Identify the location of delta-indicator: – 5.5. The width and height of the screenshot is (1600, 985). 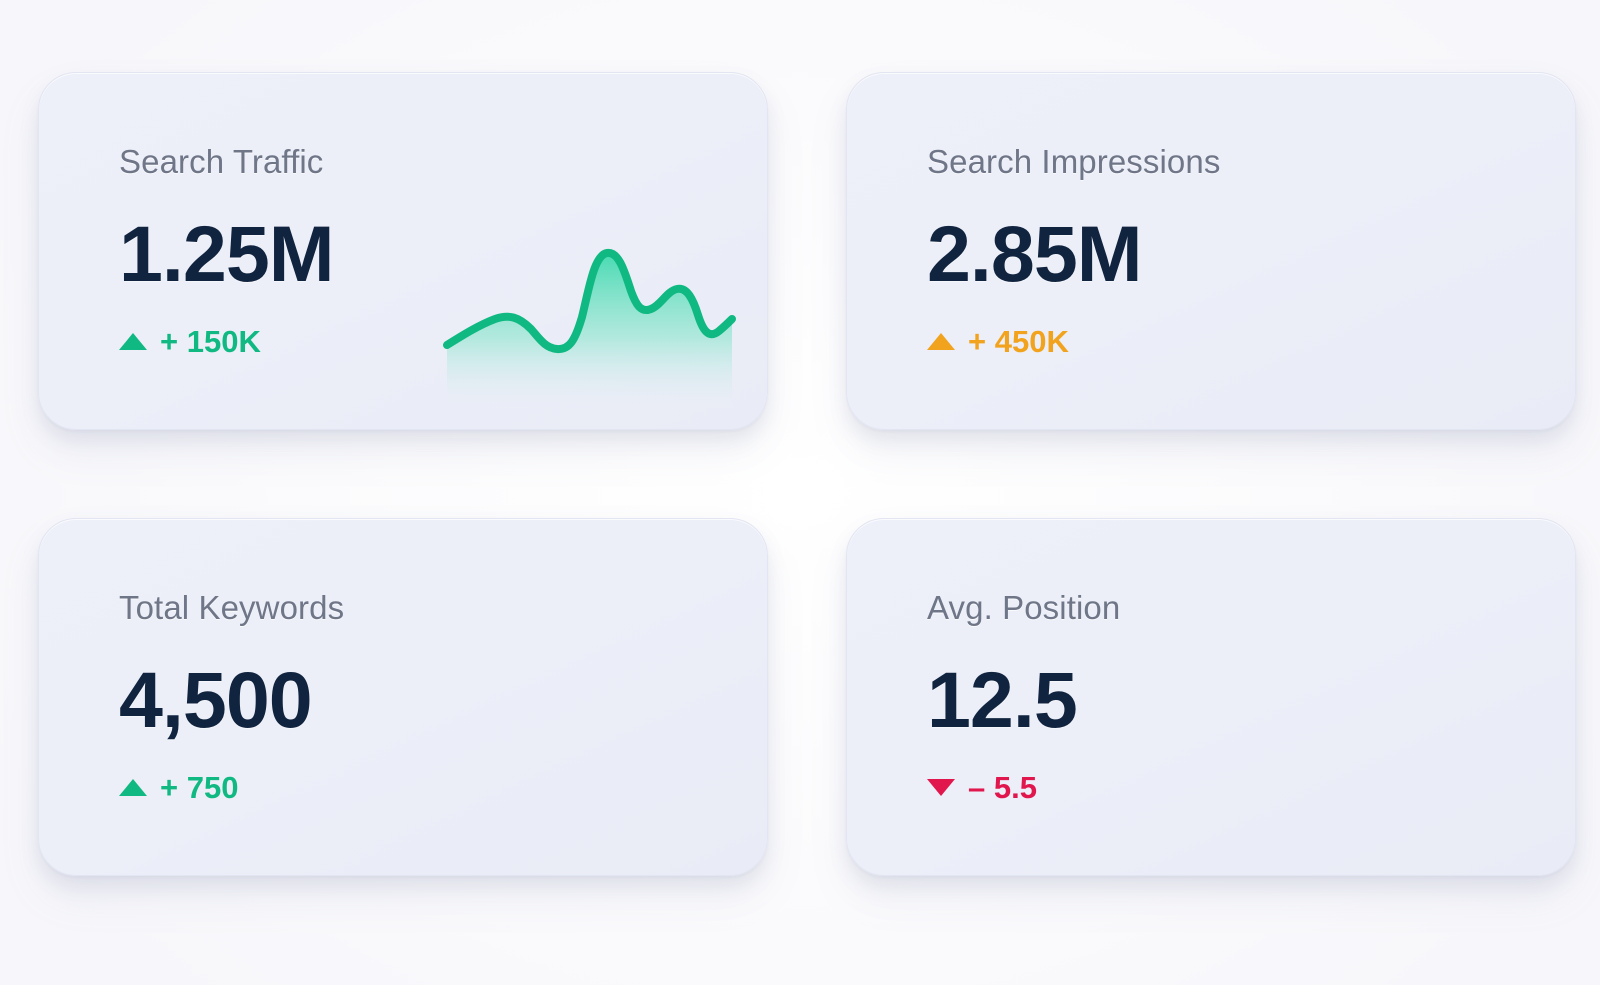
(1251, 787).